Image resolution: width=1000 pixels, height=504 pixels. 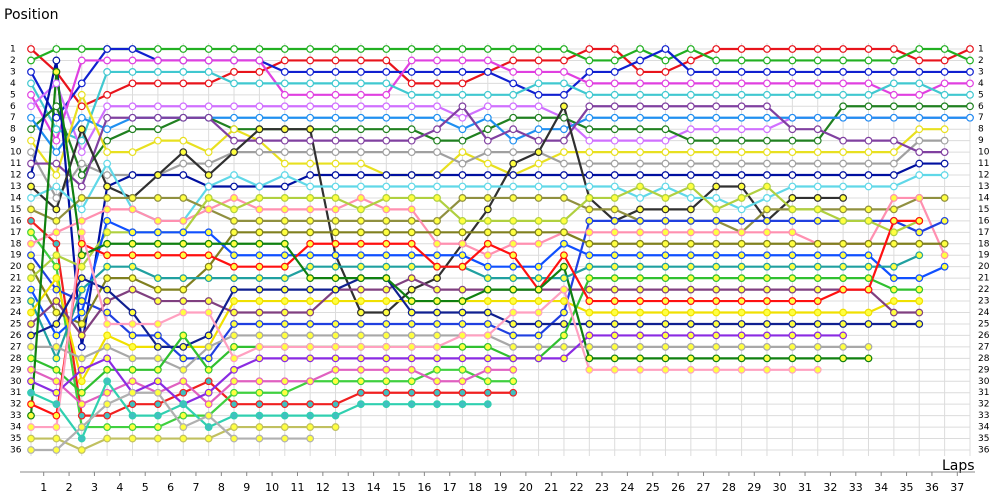 I want to click on y-tick-label: 10, so click(x=16, y=153).